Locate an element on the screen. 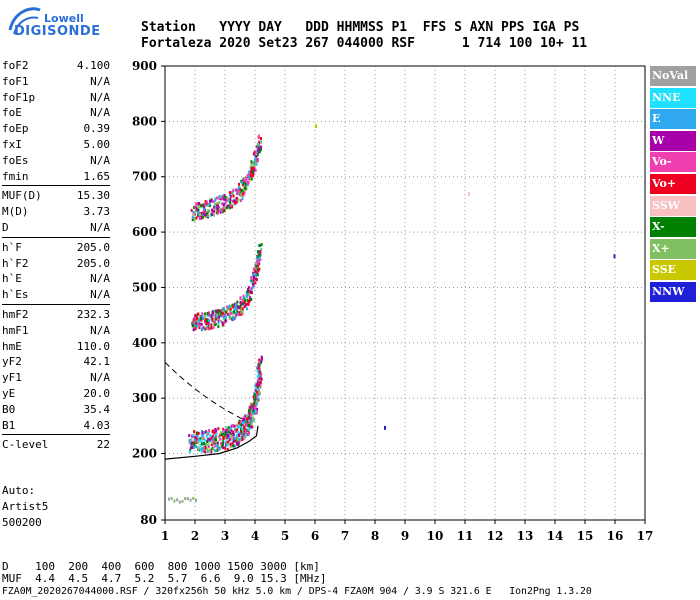 The width and height of the screenshot is (700, 600). param-value: 205.0 is located at coordinates (93, 247).